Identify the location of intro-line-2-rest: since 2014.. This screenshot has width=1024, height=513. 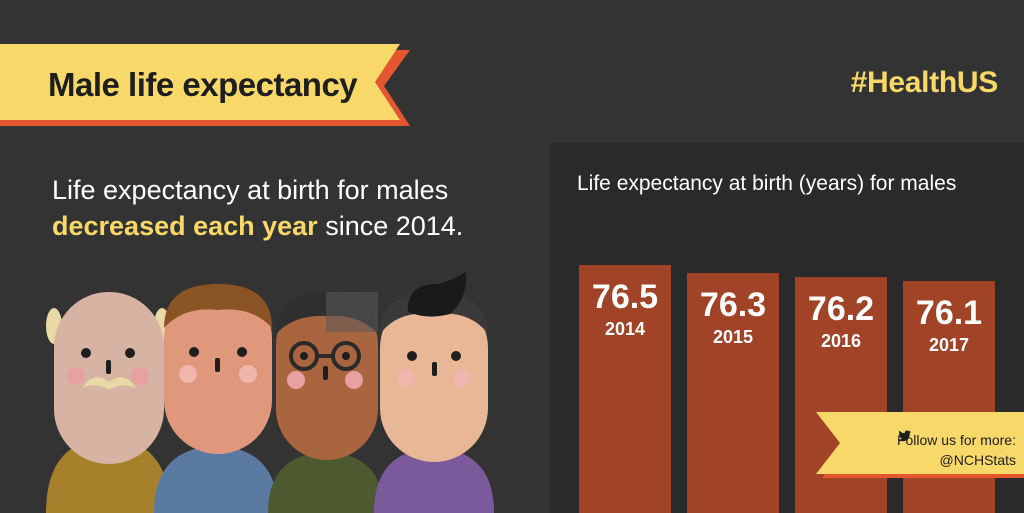
(390, 226).